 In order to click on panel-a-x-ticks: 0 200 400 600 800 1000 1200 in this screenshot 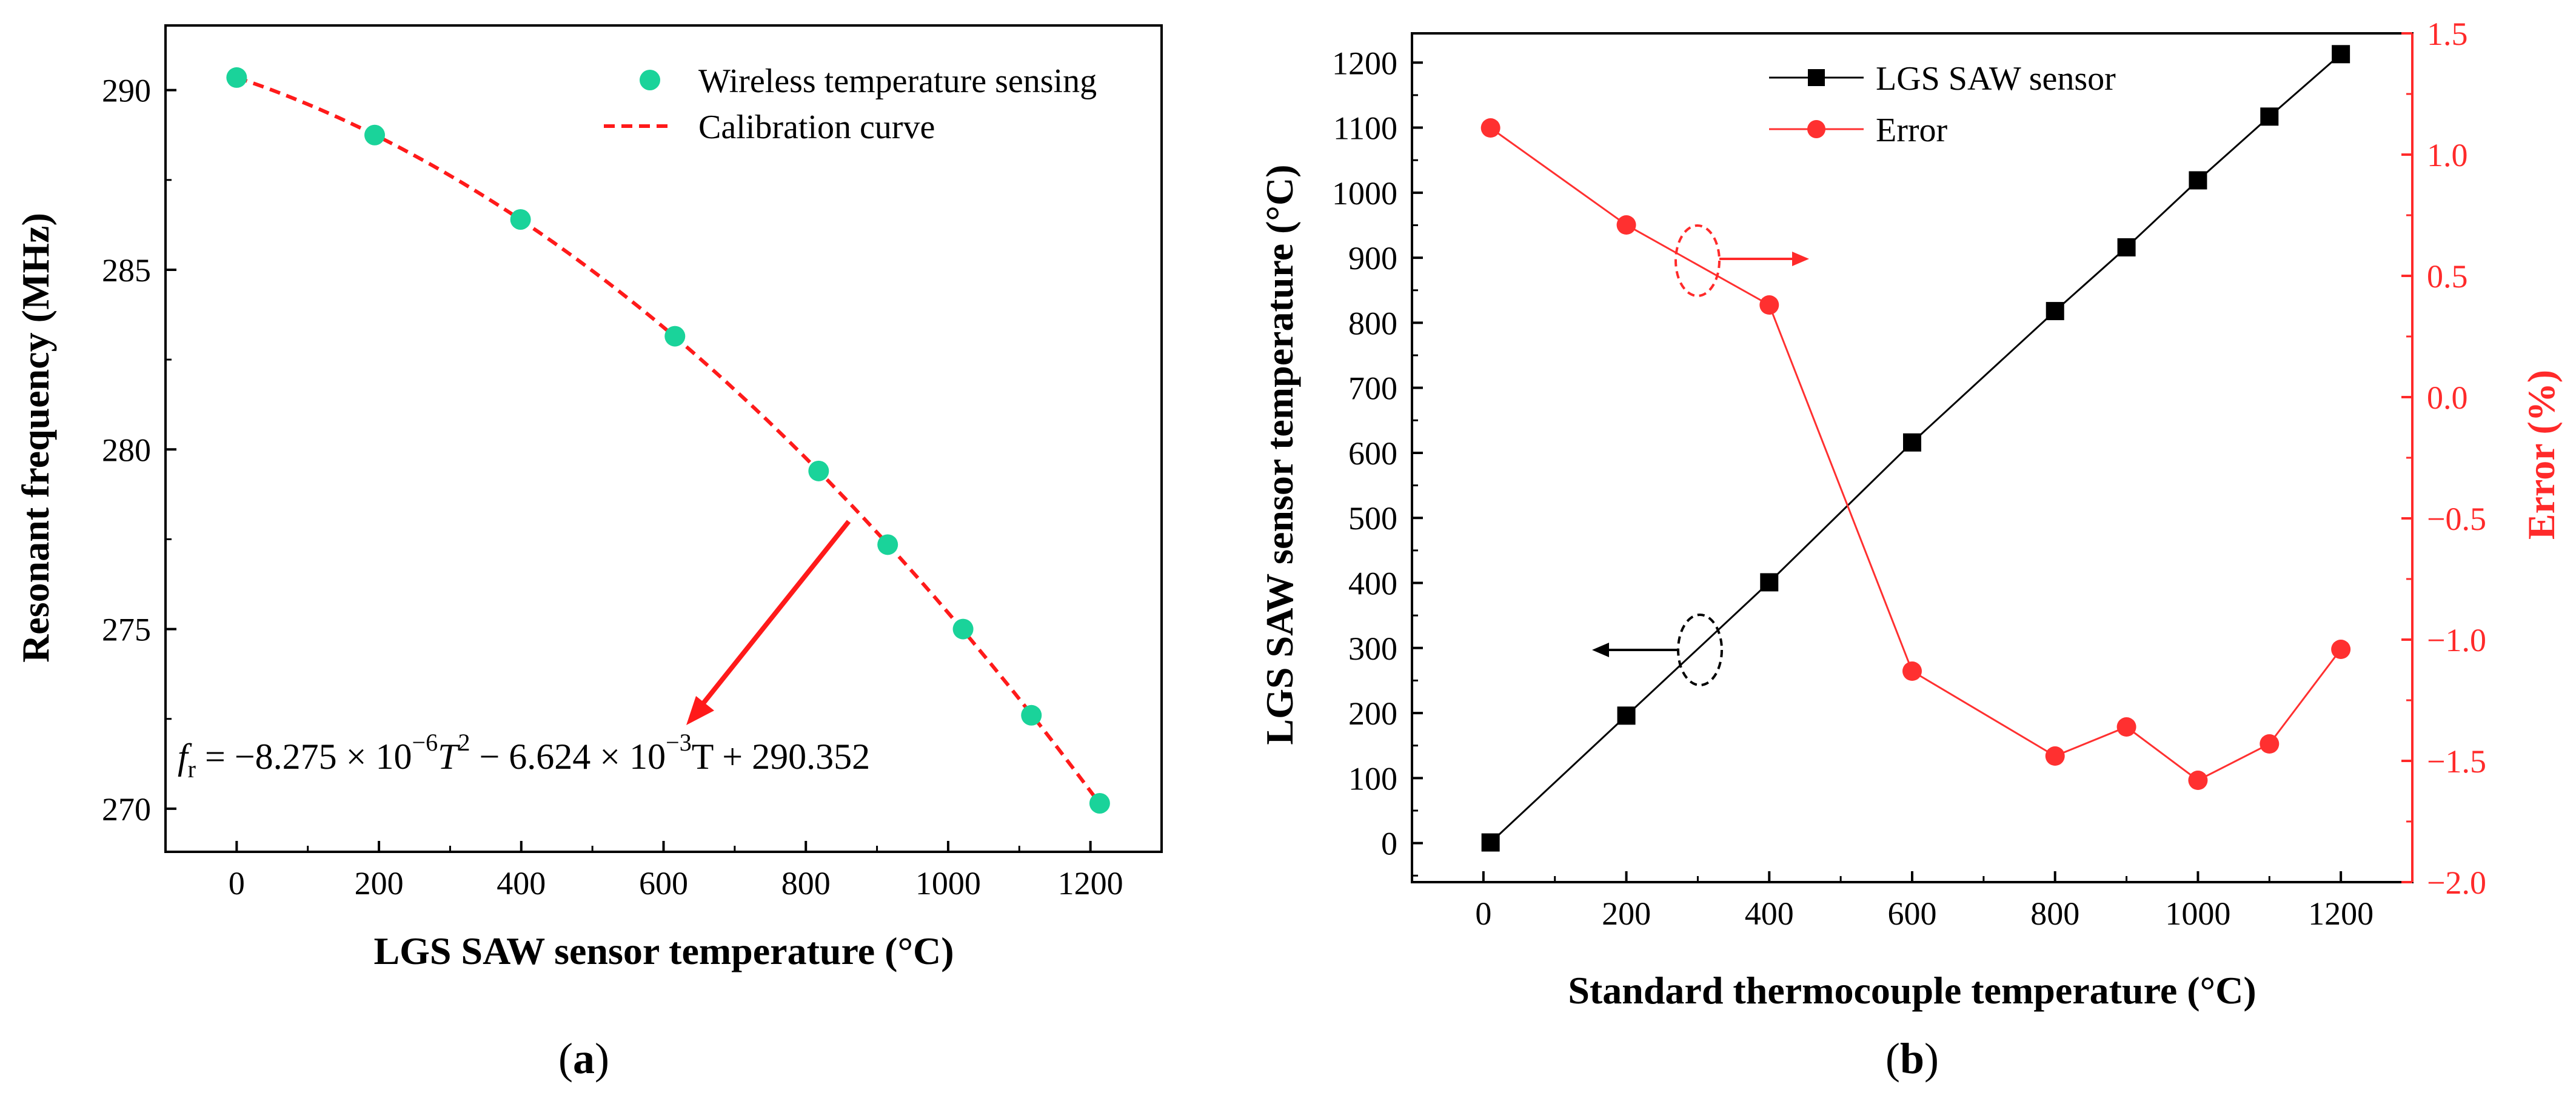, I will do `click(676, 871)`.